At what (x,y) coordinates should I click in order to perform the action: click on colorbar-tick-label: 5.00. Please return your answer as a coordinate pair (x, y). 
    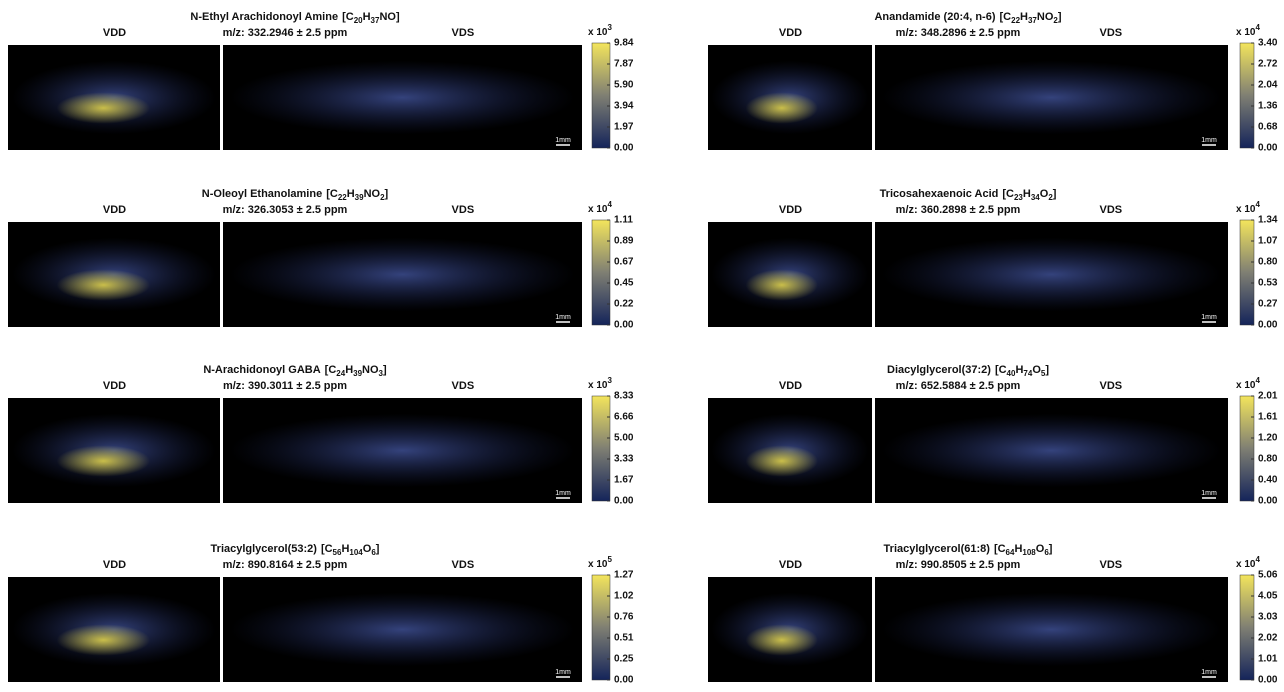
    Looking at the image, I should click on (624, 438).